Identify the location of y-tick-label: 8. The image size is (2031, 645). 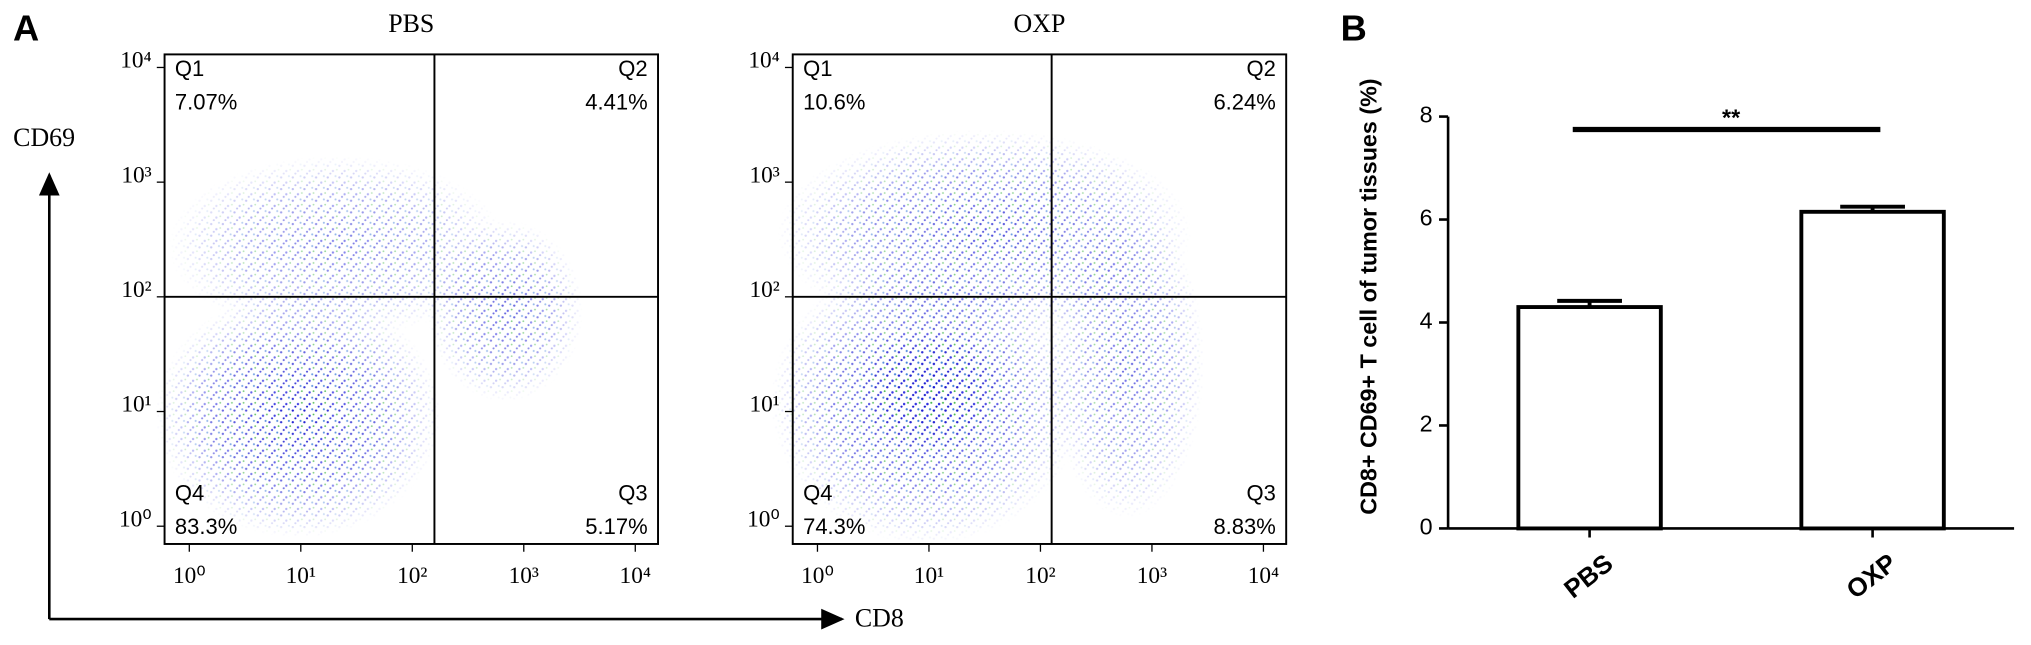
(1426, 115).